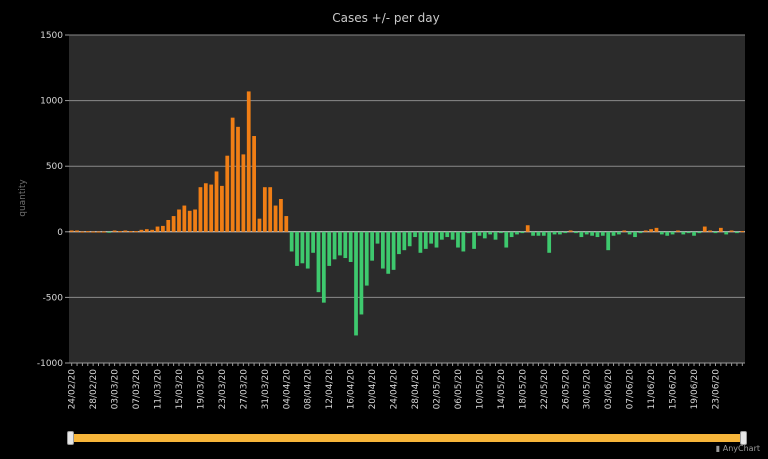 Image resolution: width=768 pixels, height=459 pixels. What do you see at coordinates (70, 438) in the screenshot?
I see `scroller-left-handle` at bounding box center [70, 438].